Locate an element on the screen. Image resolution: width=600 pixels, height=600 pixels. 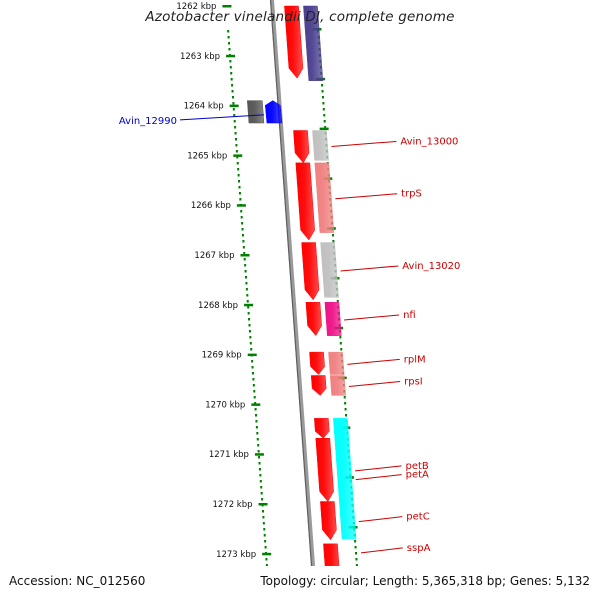
gene-label: rpsI is located at coordinates (413, 381).